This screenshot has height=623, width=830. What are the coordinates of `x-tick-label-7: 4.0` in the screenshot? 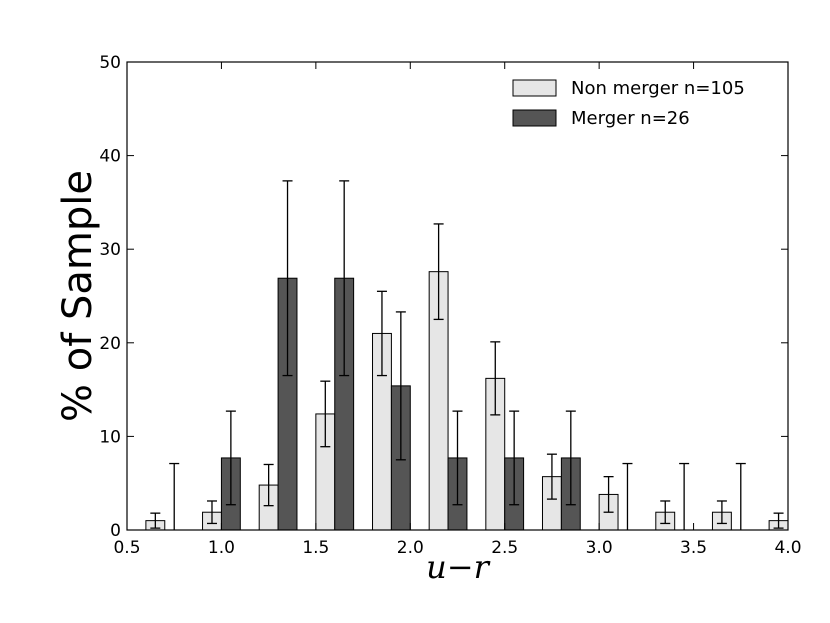 It's located at (787, 548).